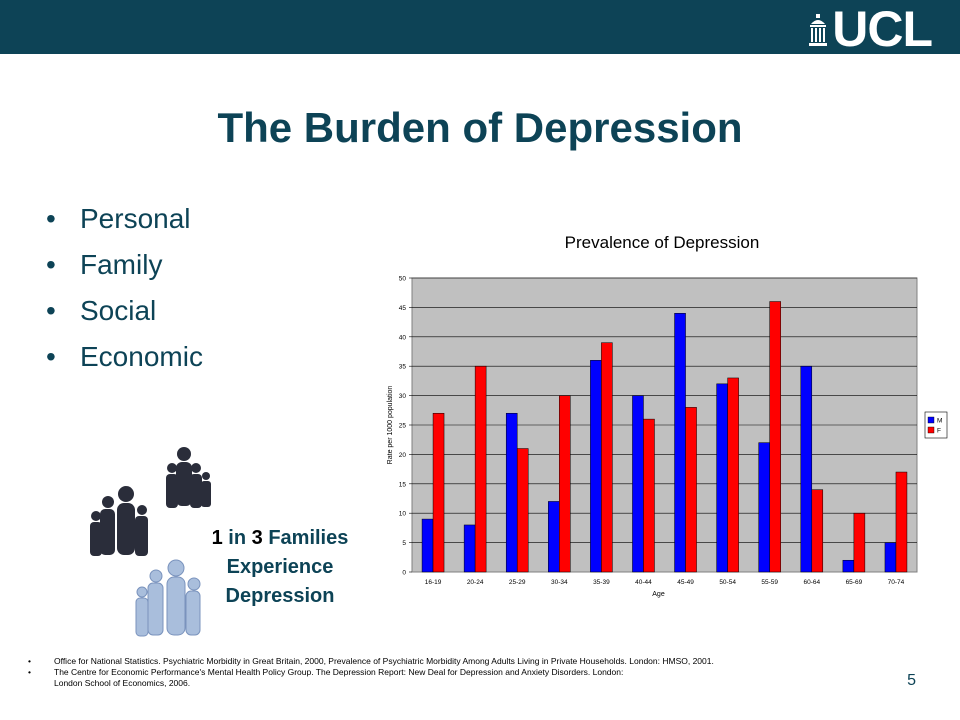  What do you see at coordinates (939, 421) in the screenshot?
I see `legend-label: M` at bounding box center [939, 421].